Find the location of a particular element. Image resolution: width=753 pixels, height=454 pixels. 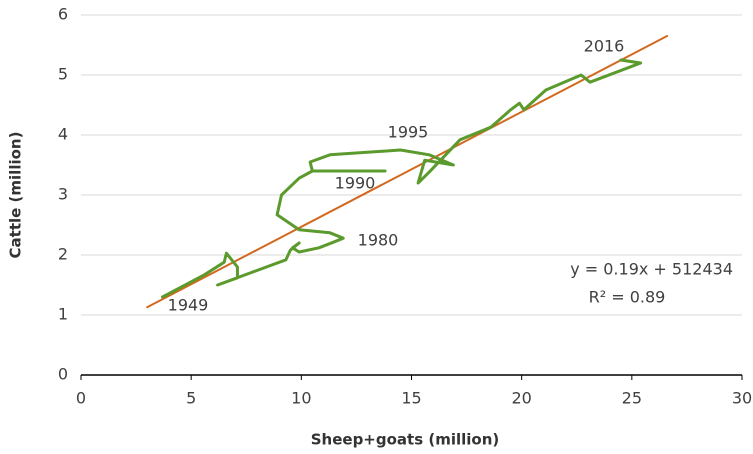

y-tick-label: 2 is located at coordinates (63, 254).